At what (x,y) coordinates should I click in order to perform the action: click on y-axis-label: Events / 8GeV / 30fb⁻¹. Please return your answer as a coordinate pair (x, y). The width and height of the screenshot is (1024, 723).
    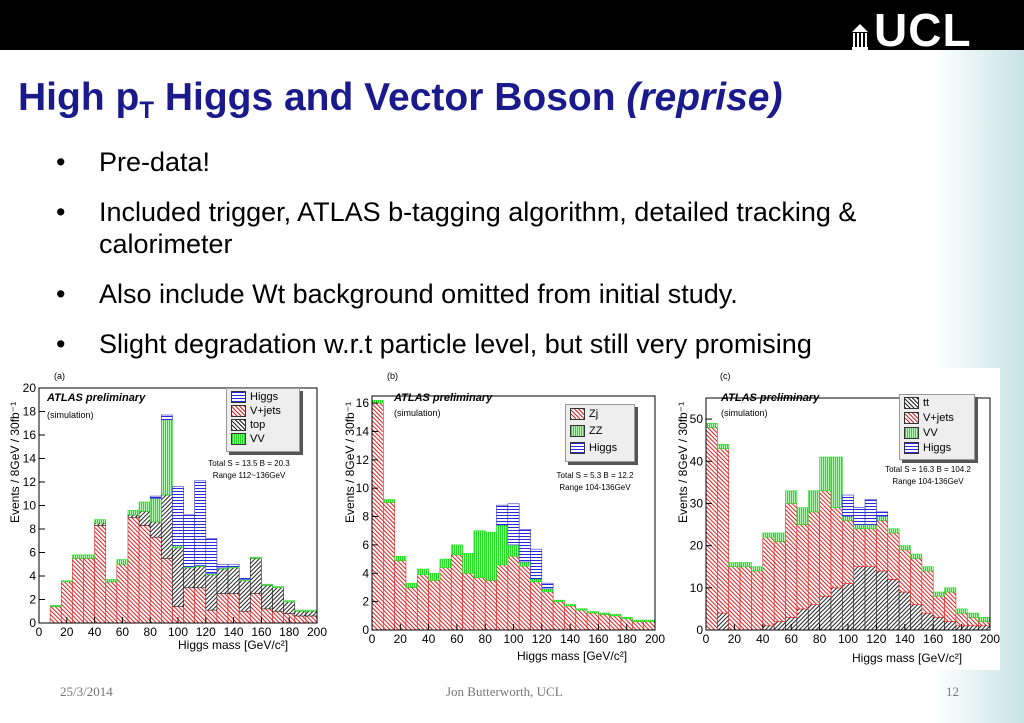
    Looking at the image, I should click on (683, 462).